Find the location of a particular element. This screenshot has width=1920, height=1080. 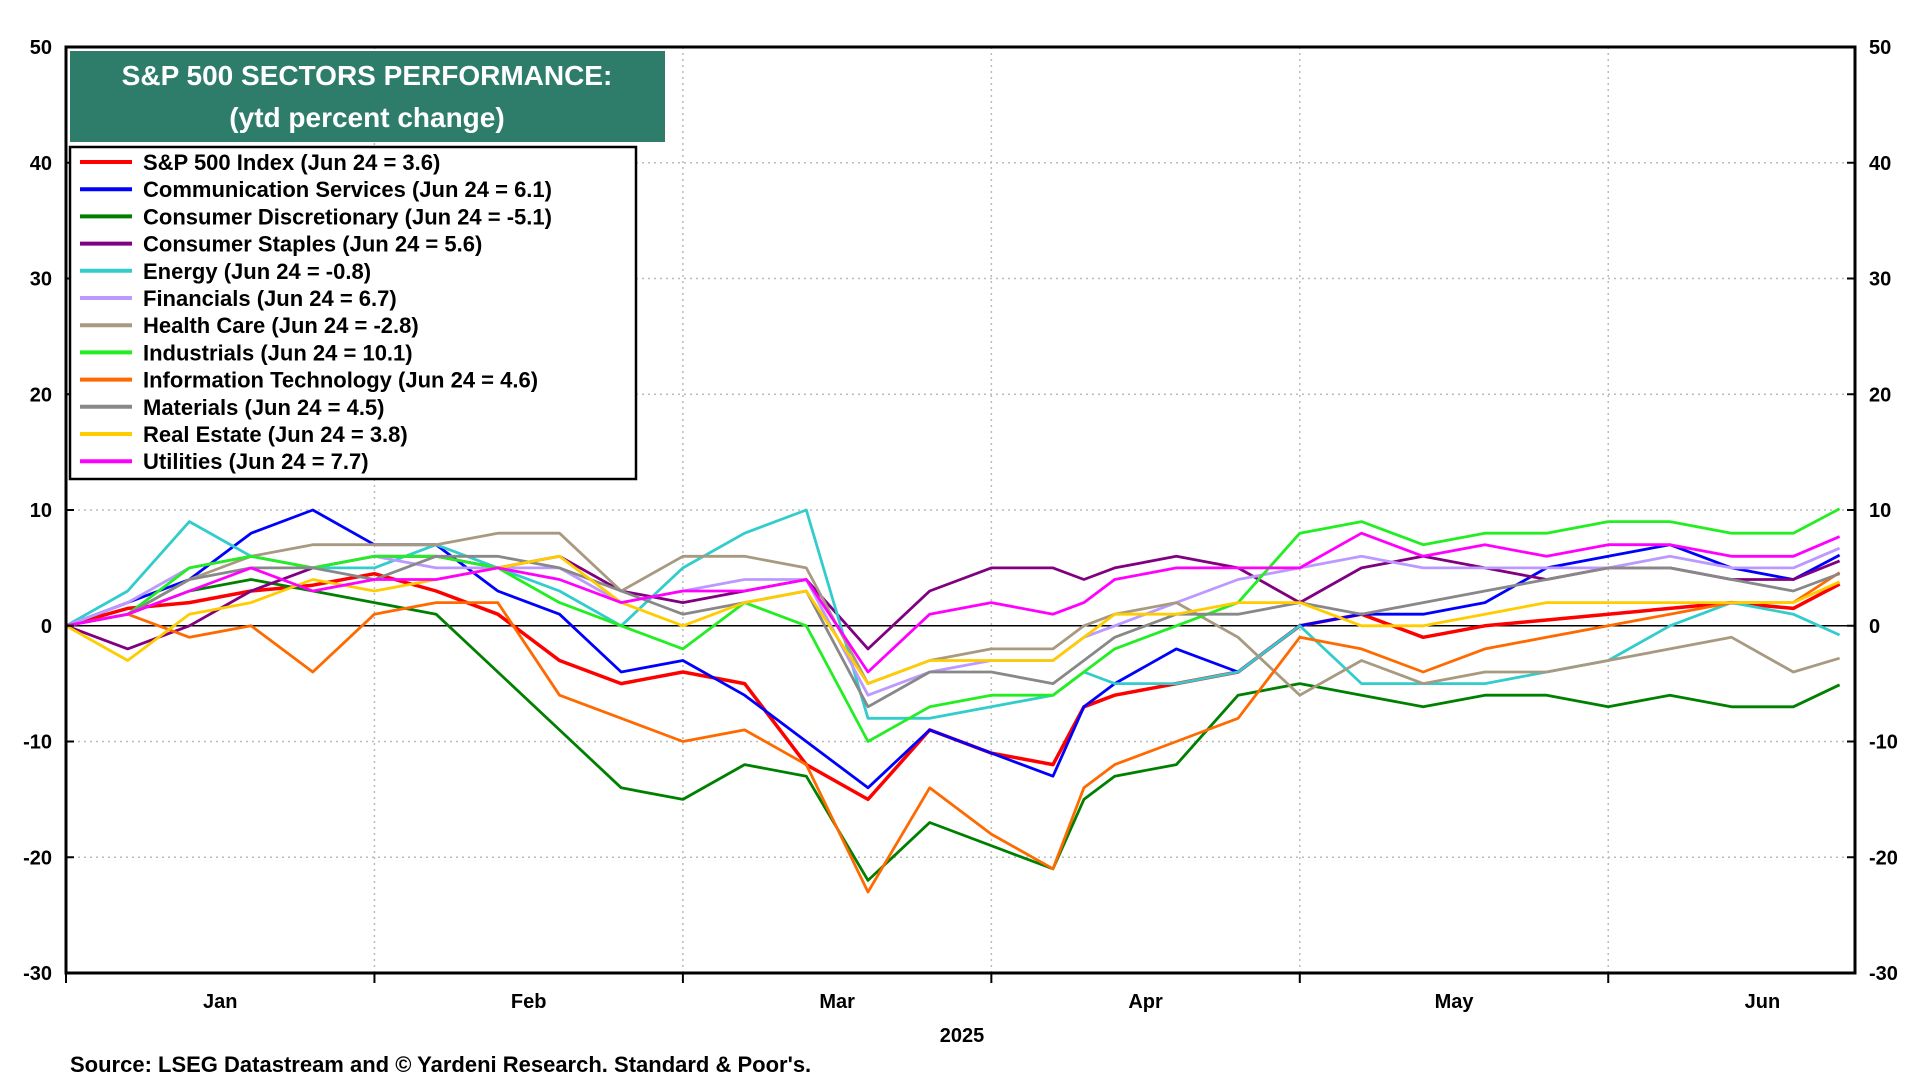

x-tick-label: Feb is located at coordinates (529, 1002).